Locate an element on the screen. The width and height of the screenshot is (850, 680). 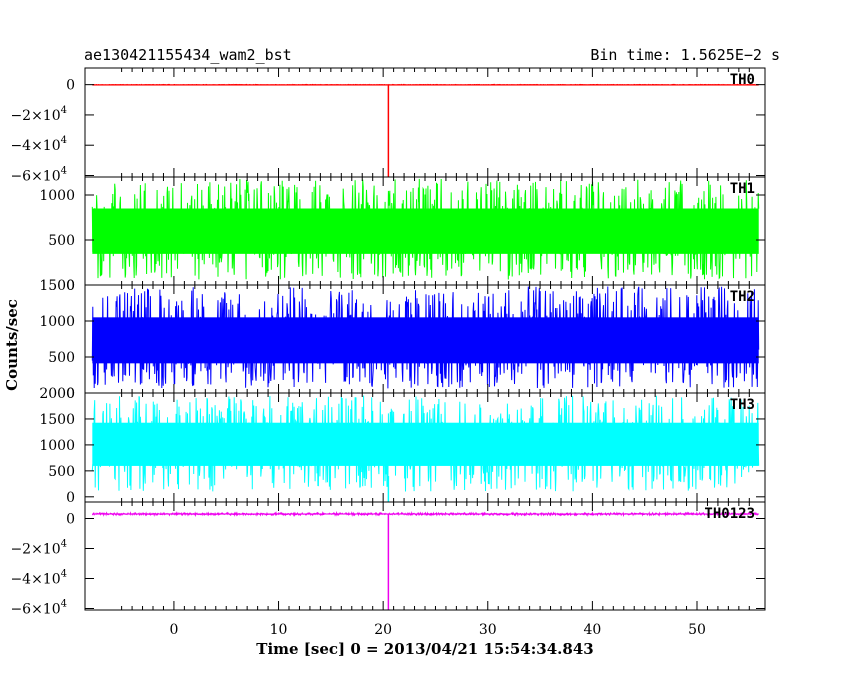
x-tick-label: 10 is located at coordinates (279, 630).